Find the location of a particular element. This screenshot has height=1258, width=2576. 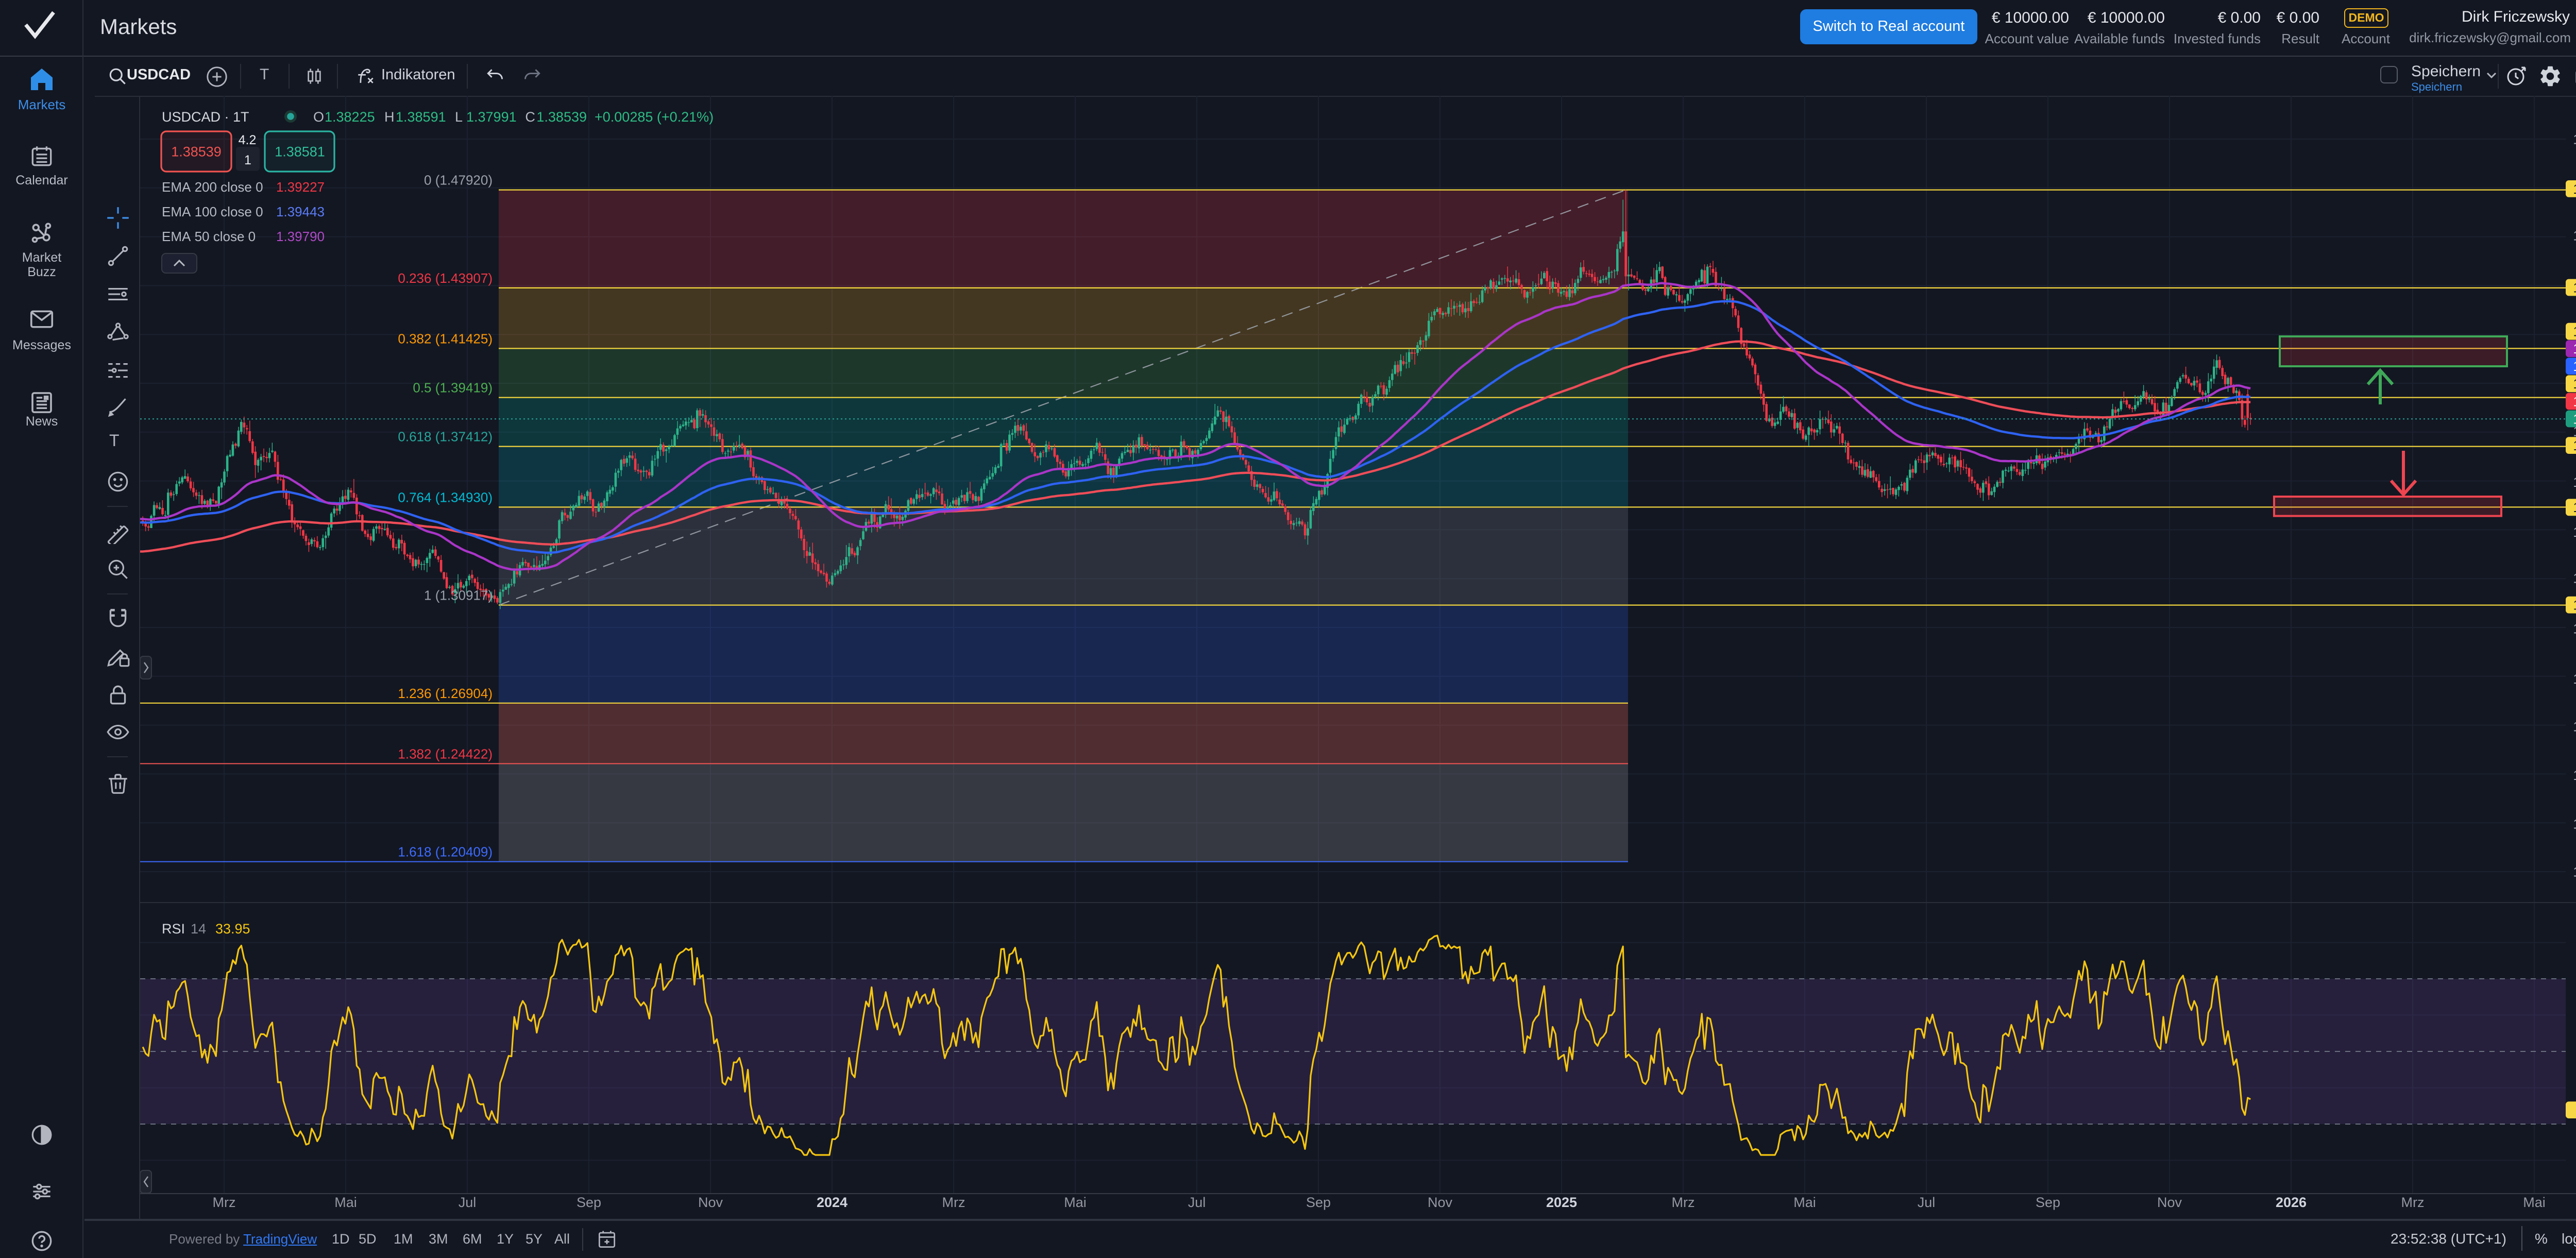

svg-text: 1.46000 is located at coordinates (2574, 235).